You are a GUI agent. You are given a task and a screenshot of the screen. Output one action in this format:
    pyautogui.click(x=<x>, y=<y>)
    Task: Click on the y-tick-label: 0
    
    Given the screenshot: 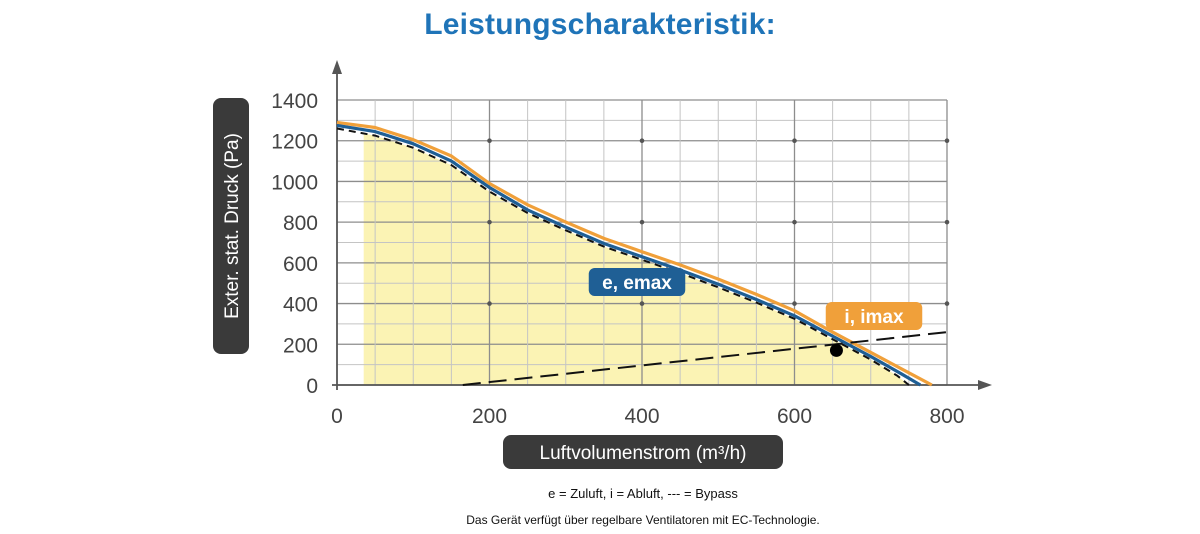 What is the action you would take?
    pyautogui.click(x=312, y=386)
    